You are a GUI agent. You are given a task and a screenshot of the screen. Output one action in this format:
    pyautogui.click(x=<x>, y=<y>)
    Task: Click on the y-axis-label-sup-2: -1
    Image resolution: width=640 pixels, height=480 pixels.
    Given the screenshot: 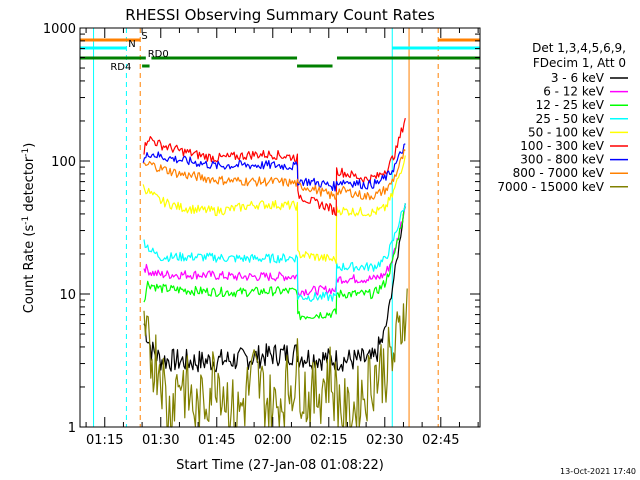 What is the action you would take?
    pyautogui.click(x=26, y=152)
    